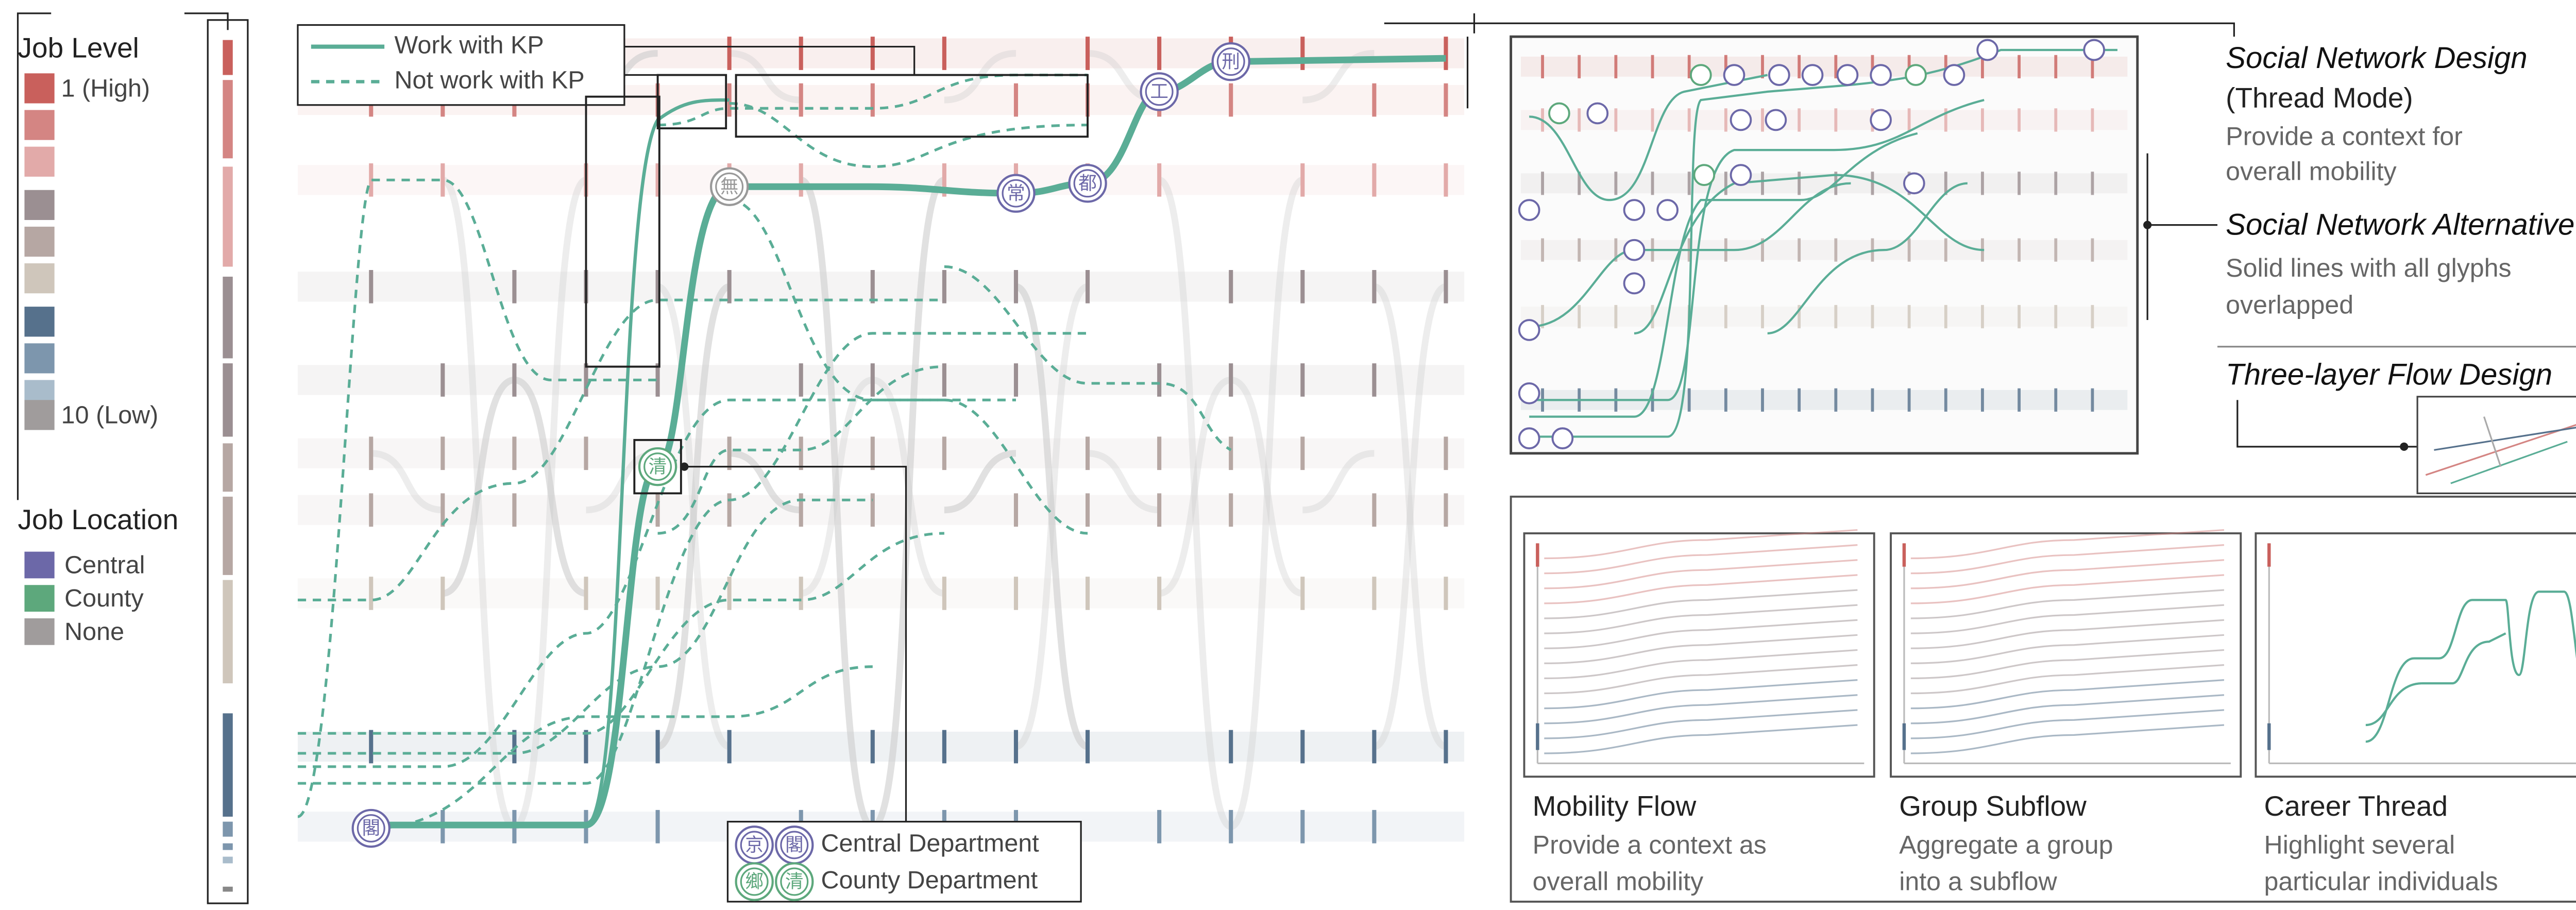 This screenshot has width=2576, height=910. Describe the element at coordinates (2359, 844) in the screenshot. I see `panel-text: Highlight several` at that location.